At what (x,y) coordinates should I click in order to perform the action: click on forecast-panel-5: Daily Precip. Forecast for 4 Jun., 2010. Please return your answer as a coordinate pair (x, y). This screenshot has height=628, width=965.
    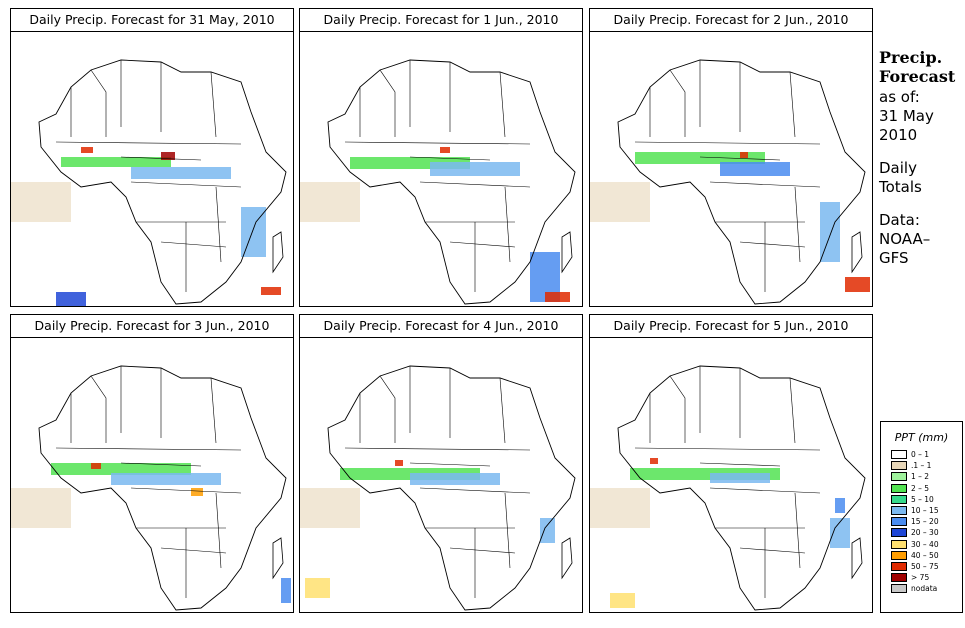
    Looking at the image, I should click on (441, 463).